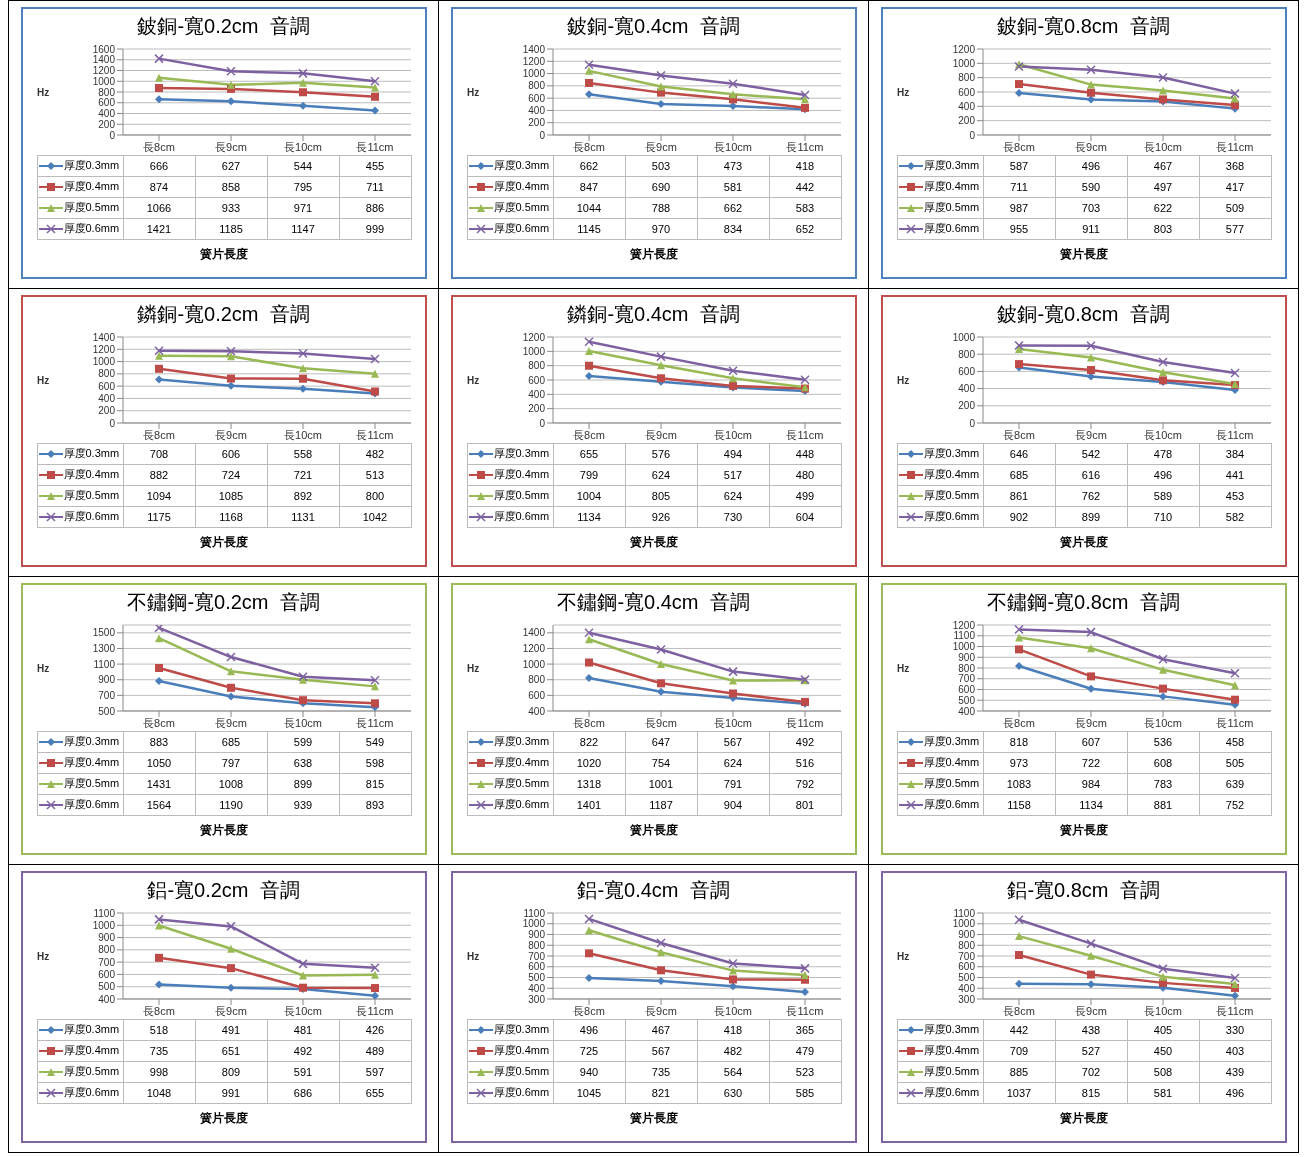 The image size is (1306, 1157). Describe the element at coordinates (1019, 475) in the screenshot. I see `data-label: 685` at that location.